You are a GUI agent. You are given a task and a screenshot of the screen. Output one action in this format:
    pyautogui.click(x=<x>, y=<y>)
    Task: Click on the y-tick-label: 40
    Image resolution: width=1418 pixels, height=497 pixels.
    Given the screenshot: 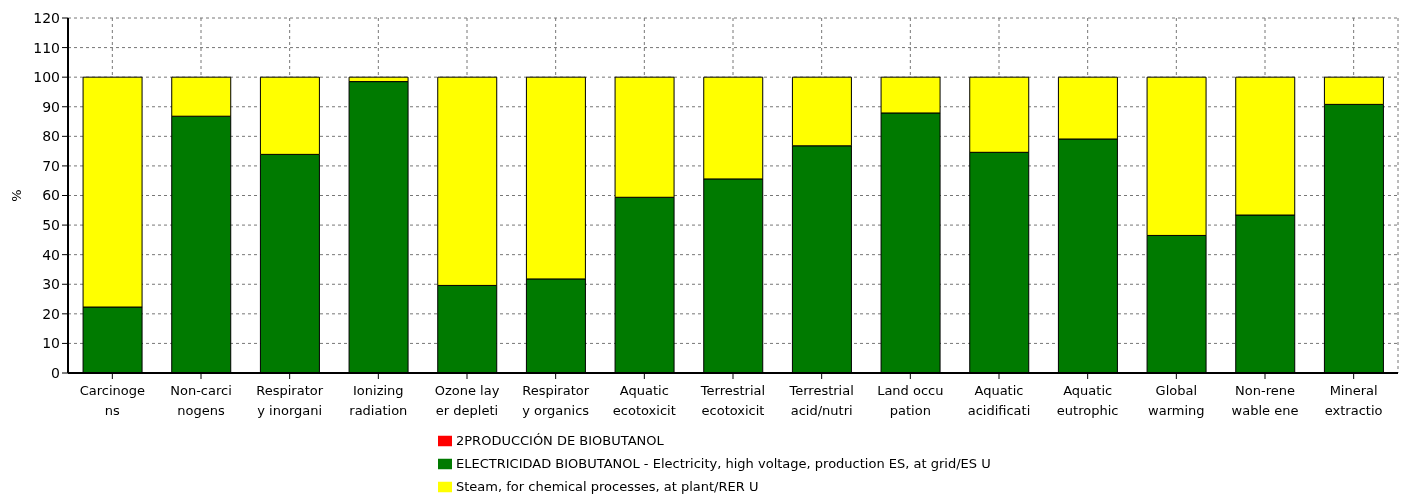 What is the action you would take?
    pyautogui.click(x=51, y=254)
    